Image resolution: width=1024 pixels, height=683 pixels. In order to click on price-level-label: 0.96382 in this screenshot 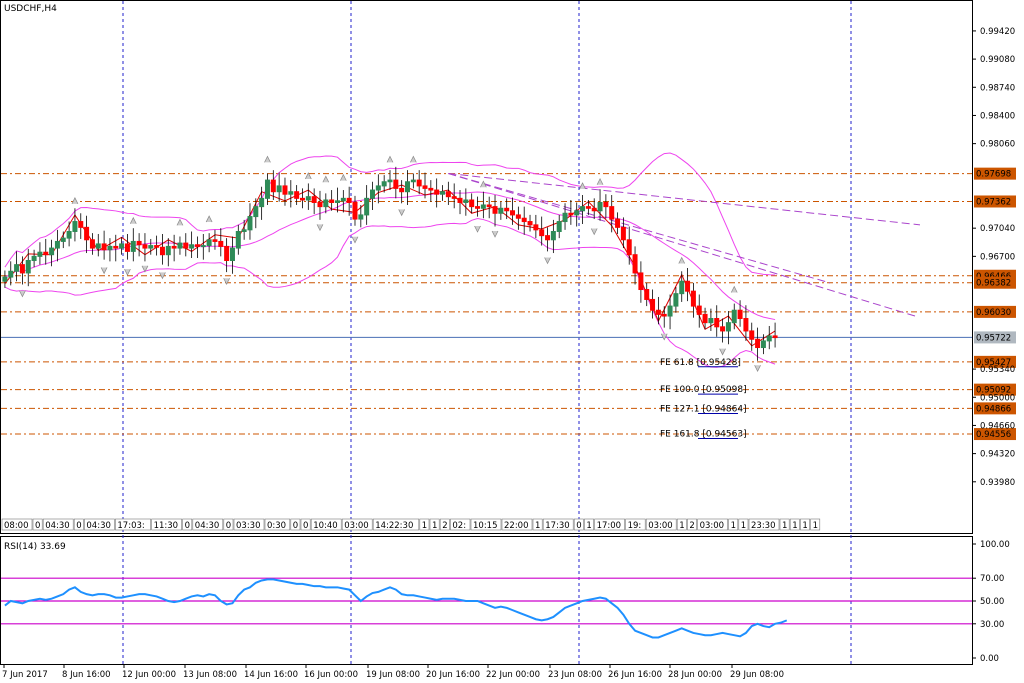, I will do `click(993, 284)`.